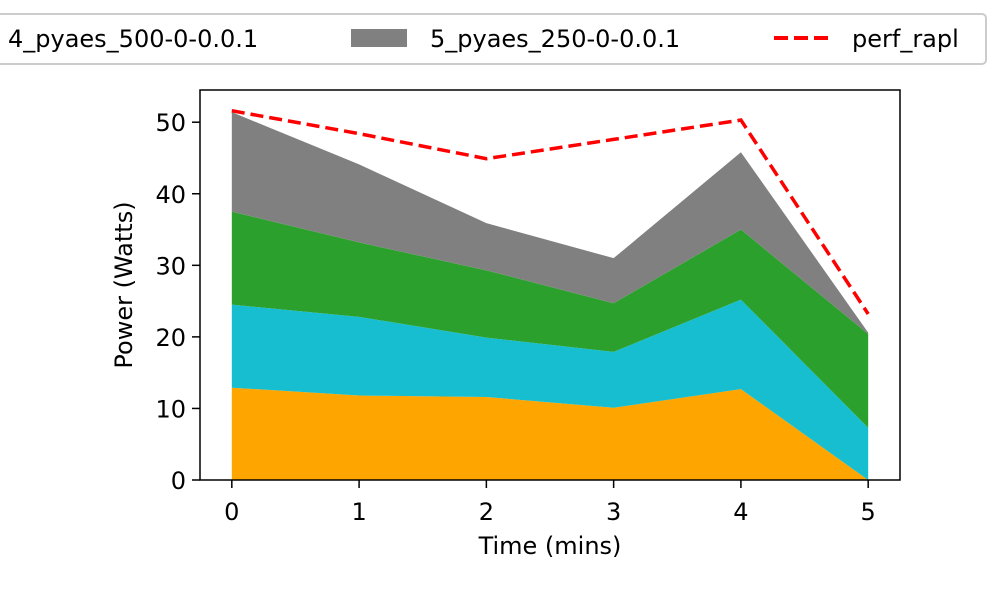  What do you see at coordinates (178, 481) in the screenshot?
I see `y-tick-label: 0` at bounding box center [178, 481].